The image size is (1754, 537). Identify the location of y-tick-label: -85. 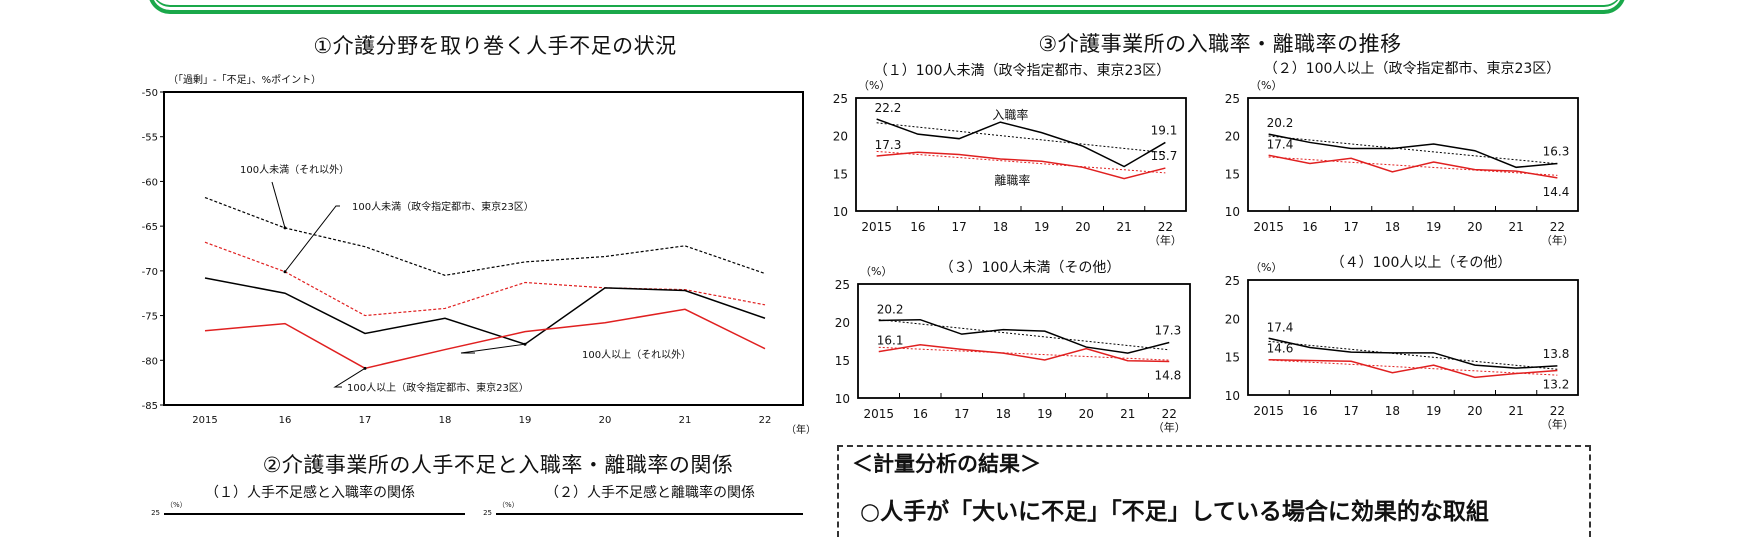
(150, 406).